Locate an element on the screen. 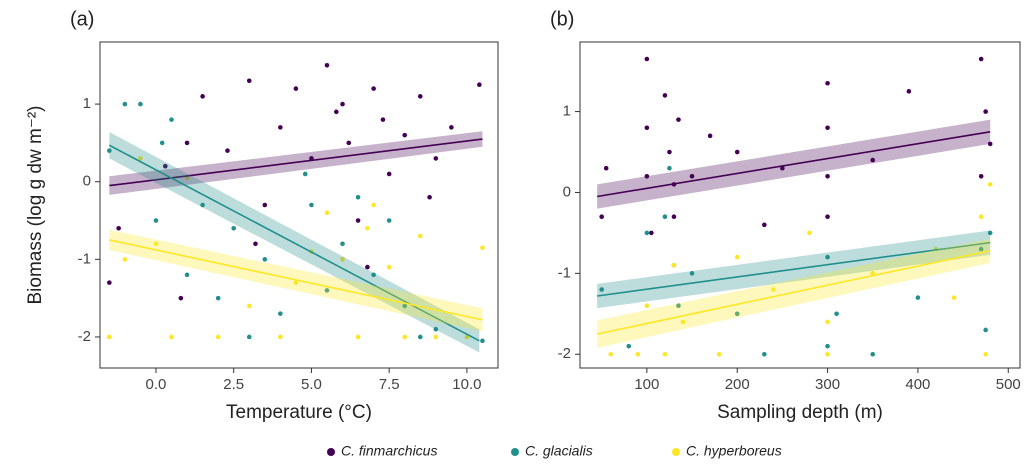 The image size is (1035, 465). x-tick-label: 0.0 is located at coordinates (156, 384).